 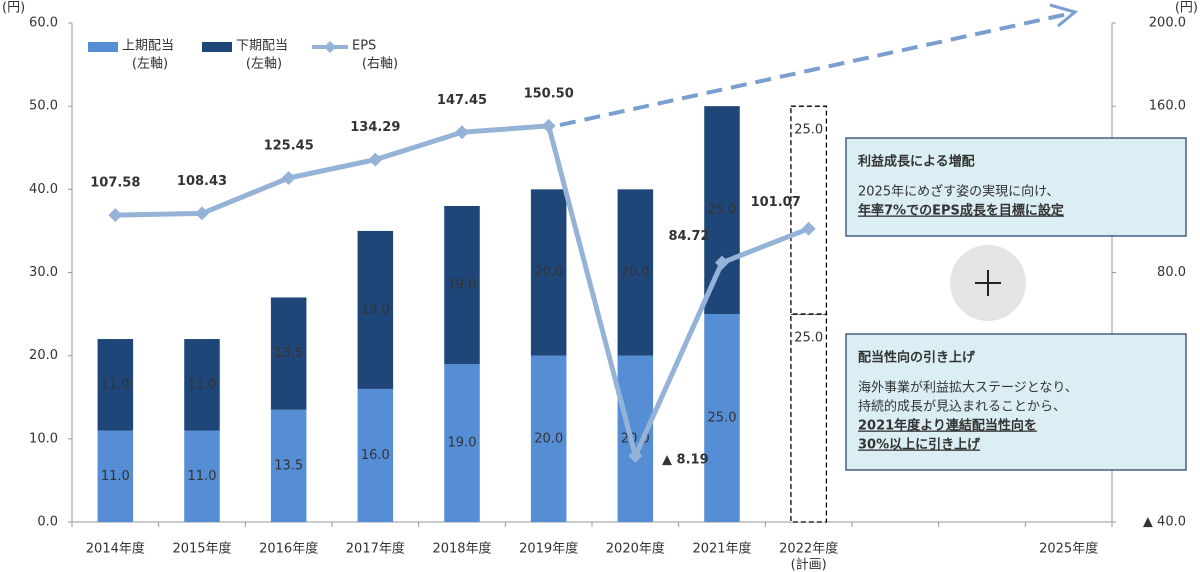 I want to click on eps-label: 108.43, so click(x=202, y=181).